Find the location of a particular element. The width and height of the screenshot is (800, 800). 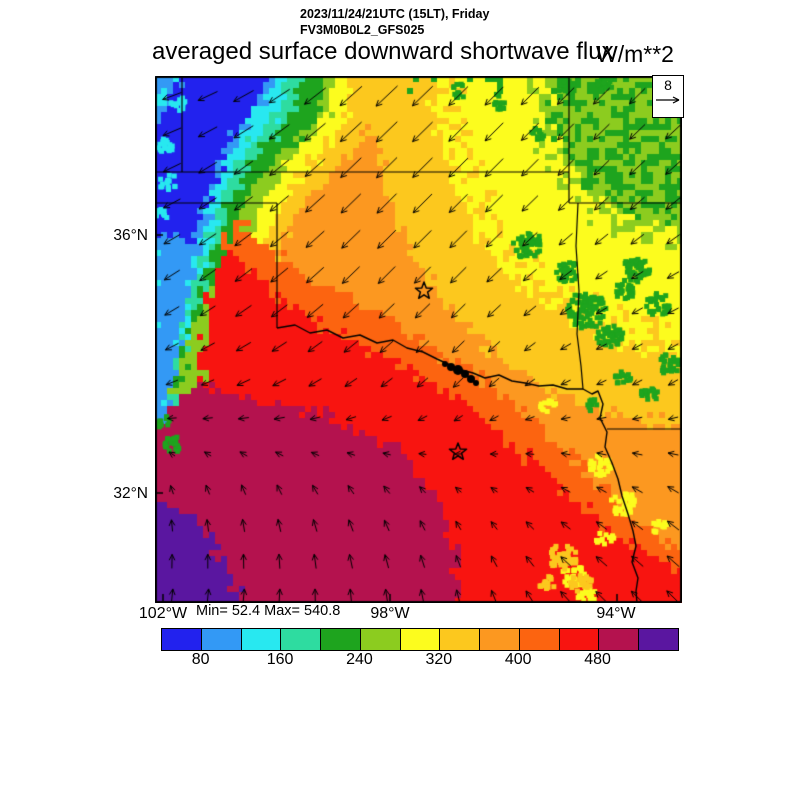

colorbar is located at coordinates (420, 639).